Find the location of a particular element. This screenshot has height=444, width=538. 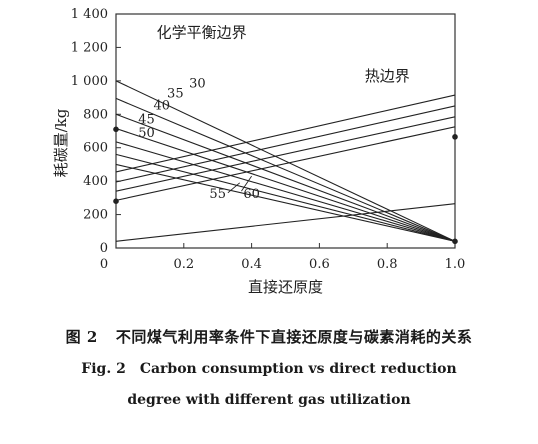

series-label-30: 30 is located at coordinates (197, 84).